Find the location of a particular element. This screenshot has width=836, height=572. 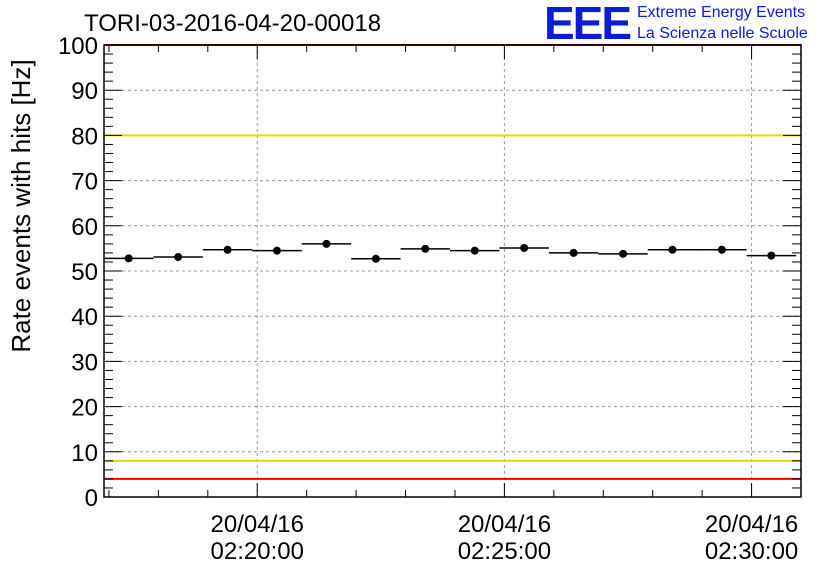

y-tick-label: 80 is located at coordinates (84, 136).